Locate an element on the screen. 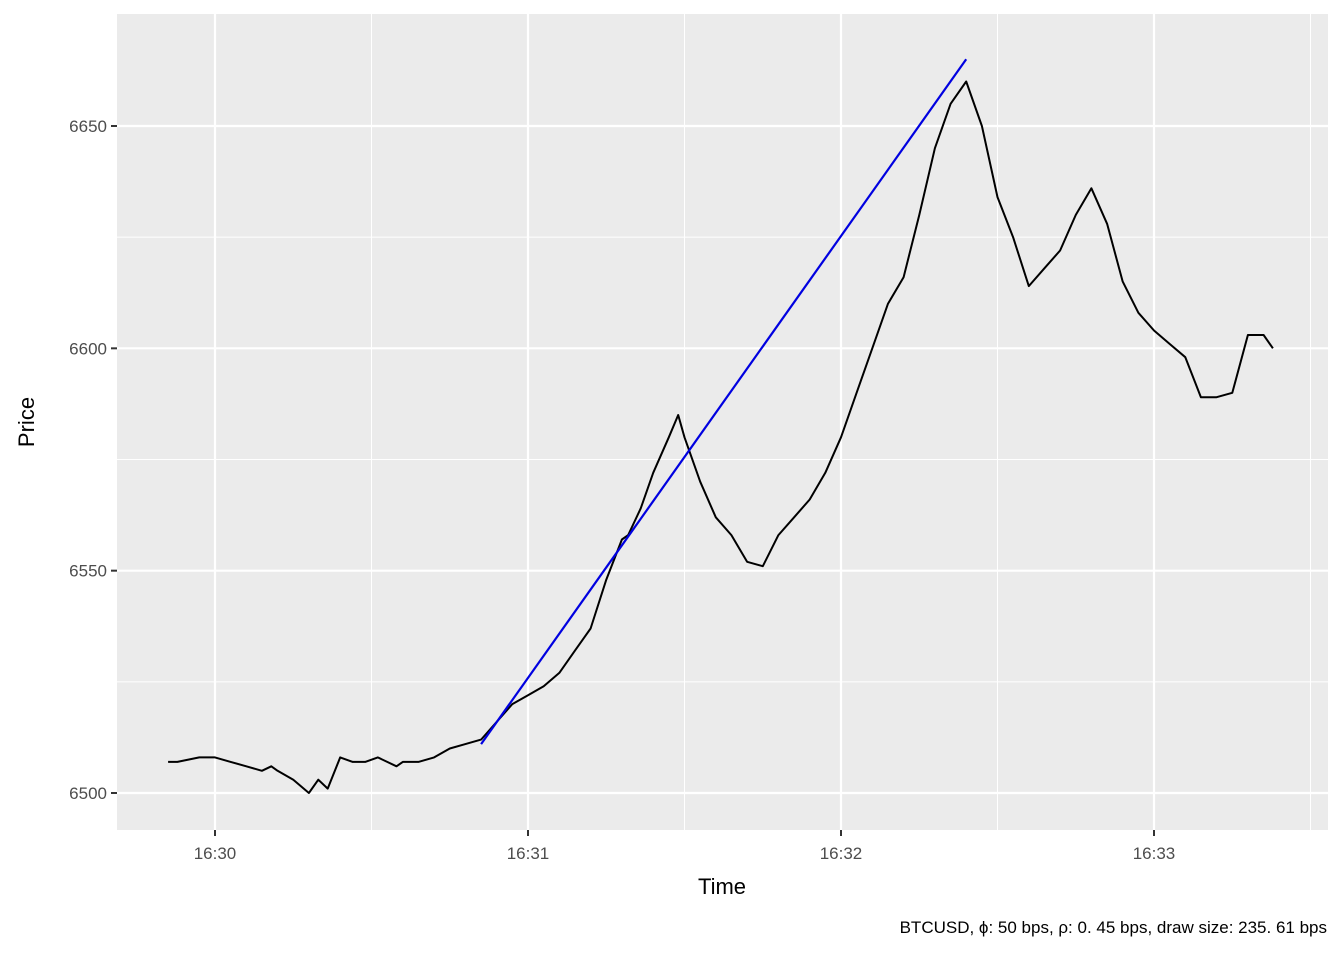 This screenshot has width=1344, height=960. y-tick-label: 6600 is located at coordinates (88, 348).